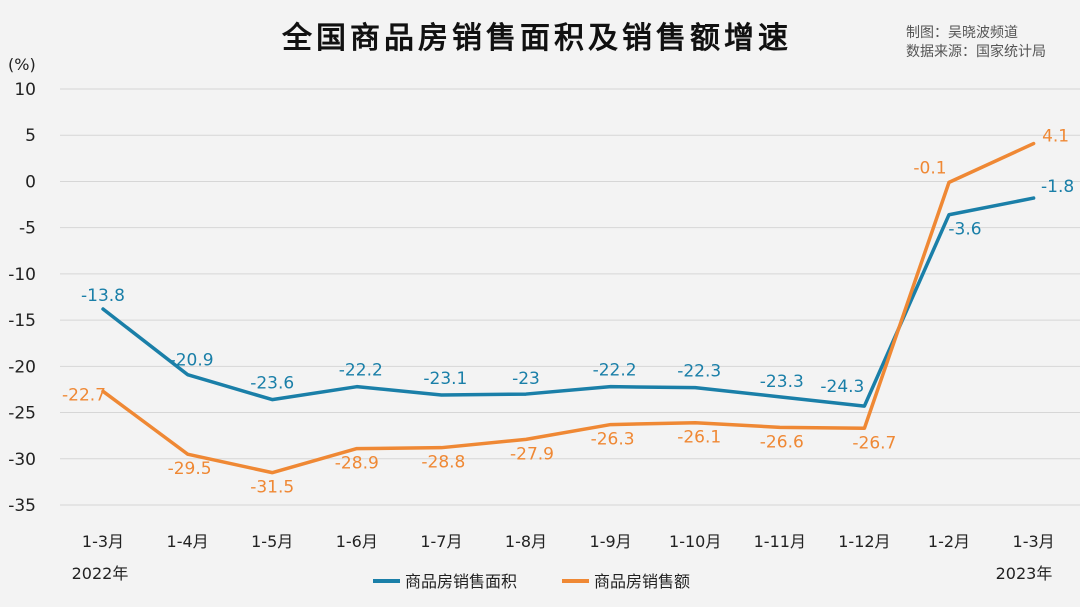  I want to click on data-label: -26.3, so click(613, 440).